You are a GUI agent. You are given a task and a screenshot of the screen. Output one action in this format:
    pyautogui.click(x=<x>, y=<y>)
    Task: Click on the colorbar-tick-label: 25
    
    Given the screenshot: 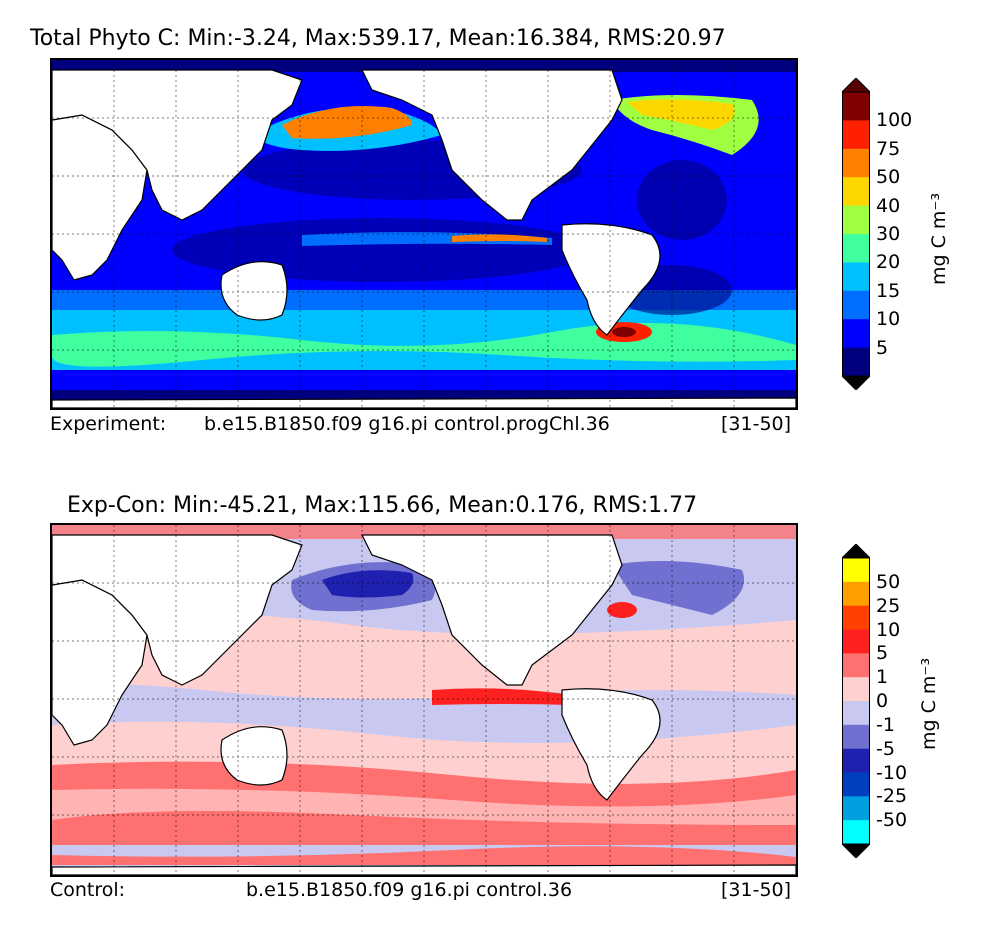 What is the action you would take?
    pyautogui.click(x=888, y=605)
    